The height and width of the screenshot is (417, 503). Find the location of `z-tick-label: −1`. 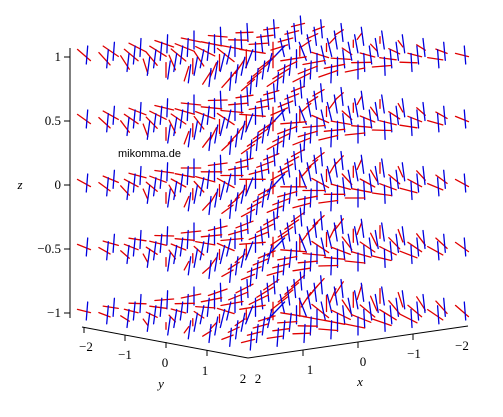

z-tick-label: −1 is located at coordinates (54, 312).